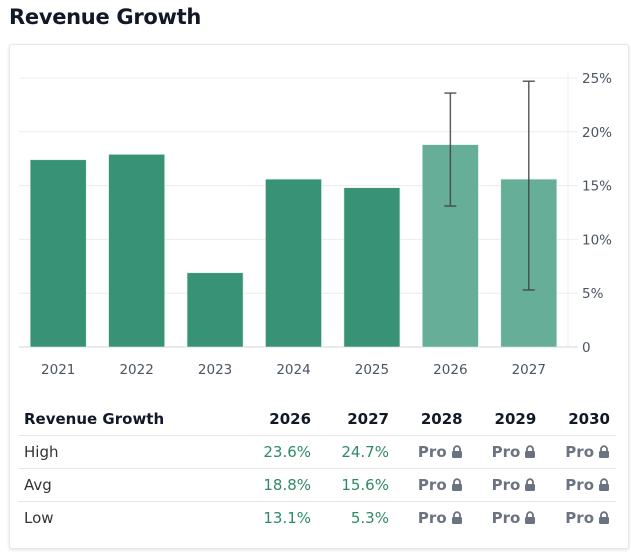  I want to click on x-tick-label: 2026, so click(450, 370).